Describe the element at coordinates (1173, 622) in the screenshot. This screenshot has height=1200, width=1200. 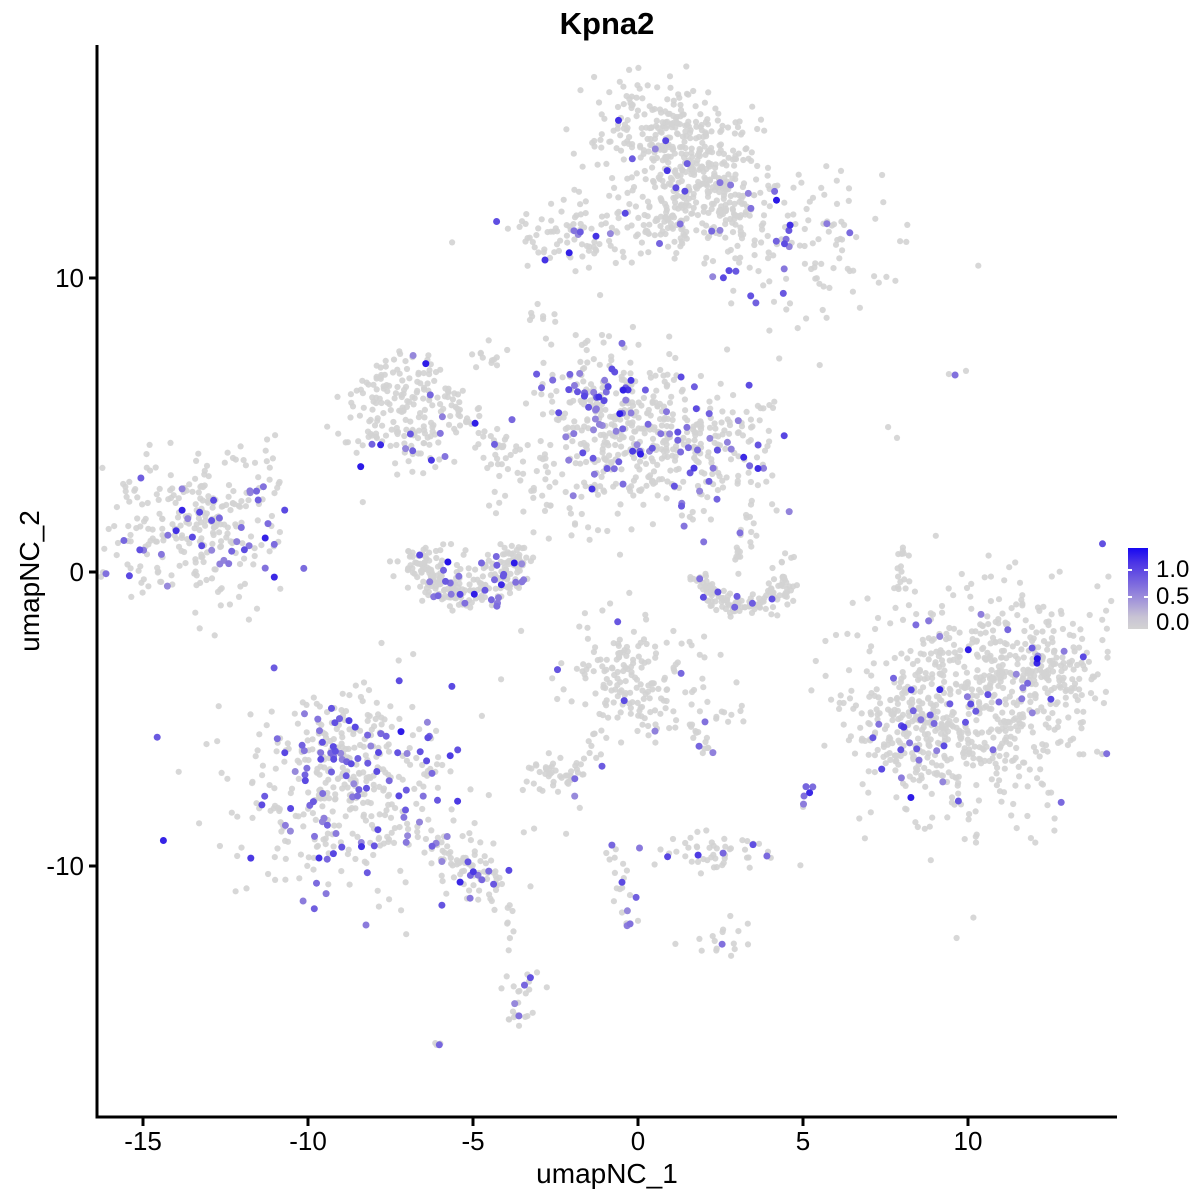
I see `legend-label-low: 0.0` at that location.